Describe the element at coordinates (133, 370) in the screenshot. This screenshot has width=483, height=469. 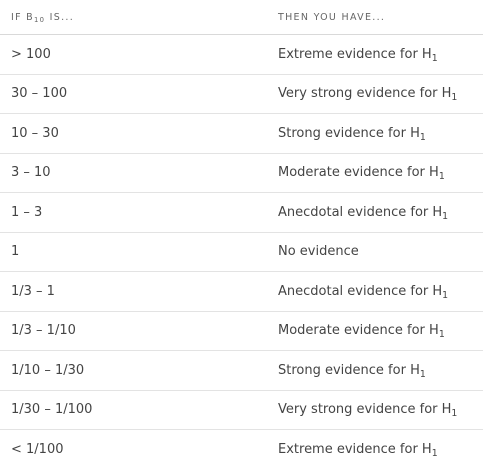
I see `bayes-factor-range: 1/10 – 1/30` at that location.